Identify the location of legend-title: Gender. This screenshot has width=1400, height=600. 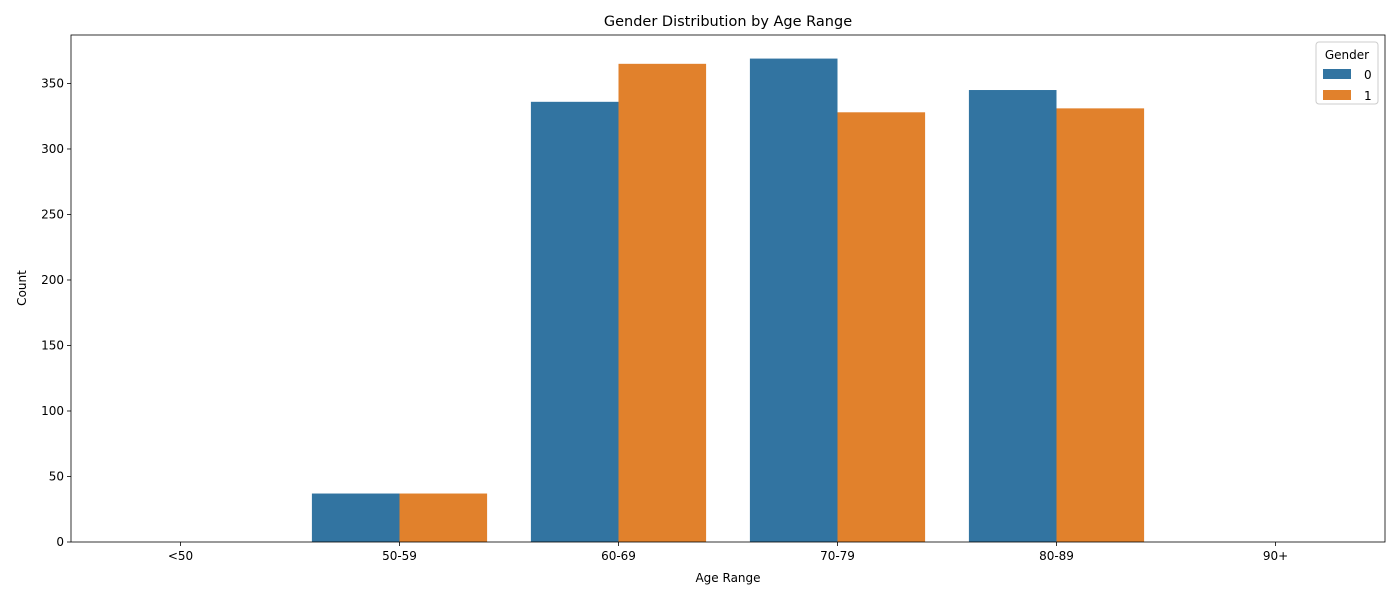
(1347, 55).